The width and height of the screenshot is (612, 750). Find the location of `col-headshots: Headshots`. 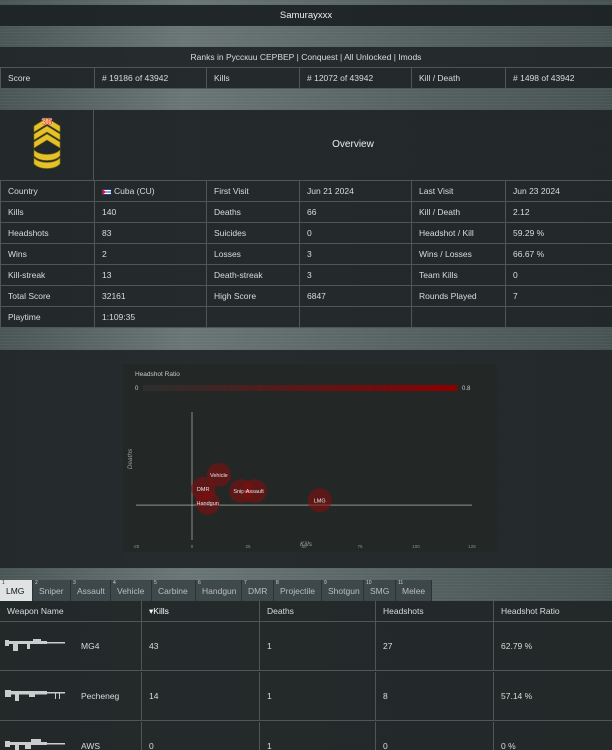

col-headshots: Headshots is located at coordinates (435, 611).